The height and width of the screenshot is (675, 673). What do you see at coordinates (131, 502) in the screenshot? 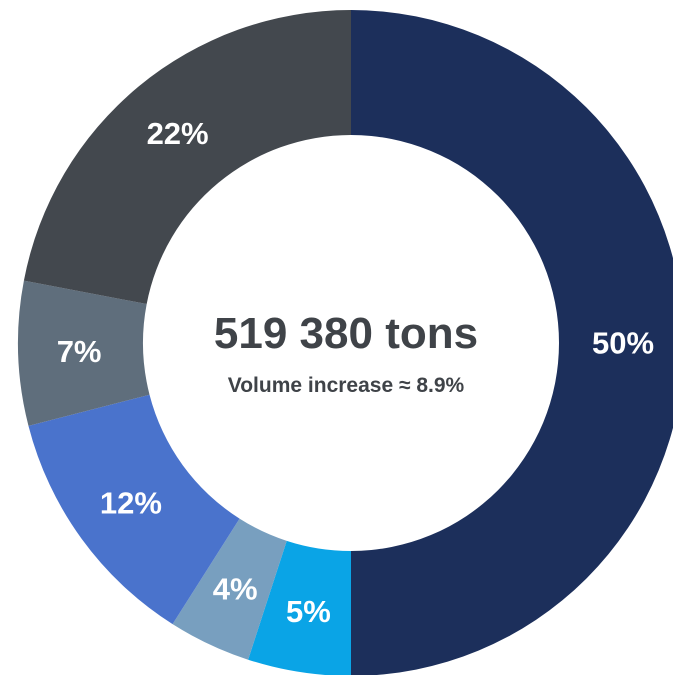
I see `slice-label-3: 12%` at bounding box center [131, 502].